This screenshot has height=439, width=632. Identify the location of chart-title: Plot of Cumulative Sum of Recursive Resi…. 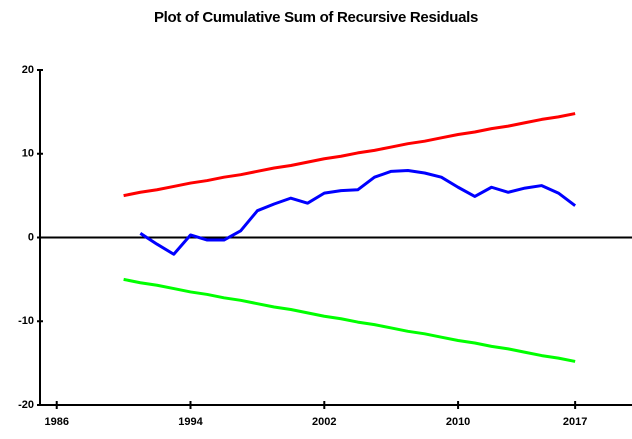
(316, 17).